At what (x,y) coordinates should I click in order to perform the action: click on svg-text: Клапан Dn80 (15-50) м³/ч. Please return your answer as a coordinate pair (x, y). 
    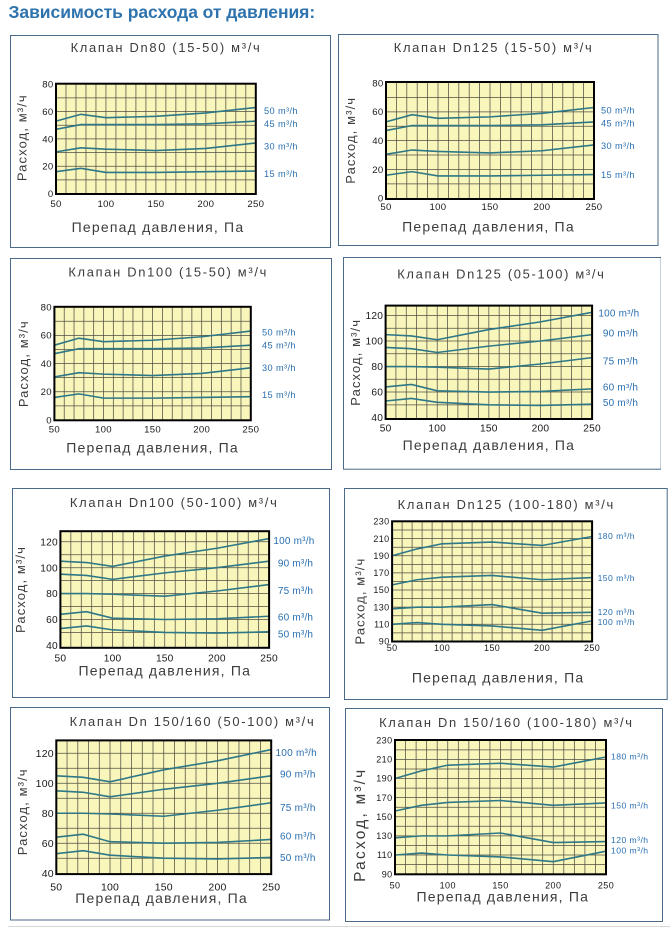
    Looking at the image, I should click on (166, 47).